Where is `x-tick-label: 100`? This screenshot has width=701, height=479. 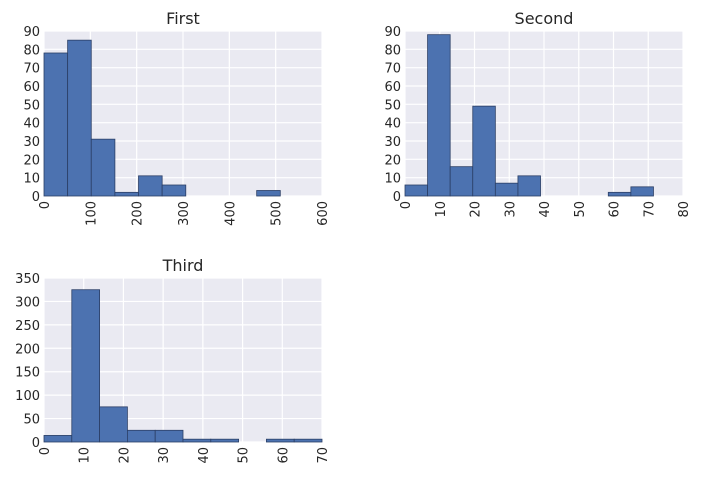 x-tick-label: 100 is located at coordinates (91, 213).